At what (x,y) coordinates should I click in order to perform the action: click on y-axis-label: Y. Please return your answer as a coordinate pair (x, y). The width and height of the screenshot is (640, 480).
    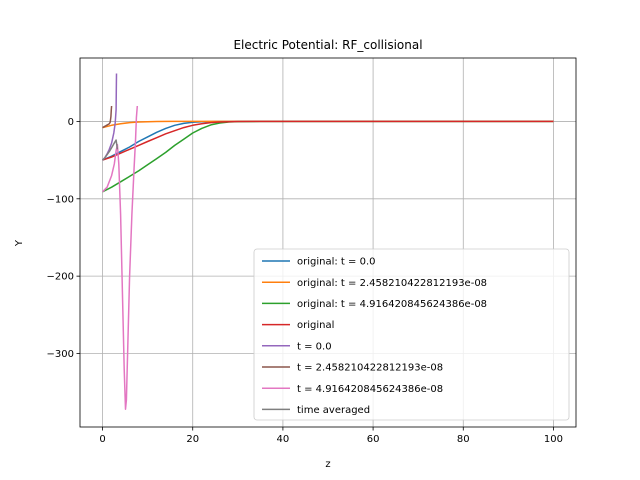
    Looking at the image, I should click on (19, 243).